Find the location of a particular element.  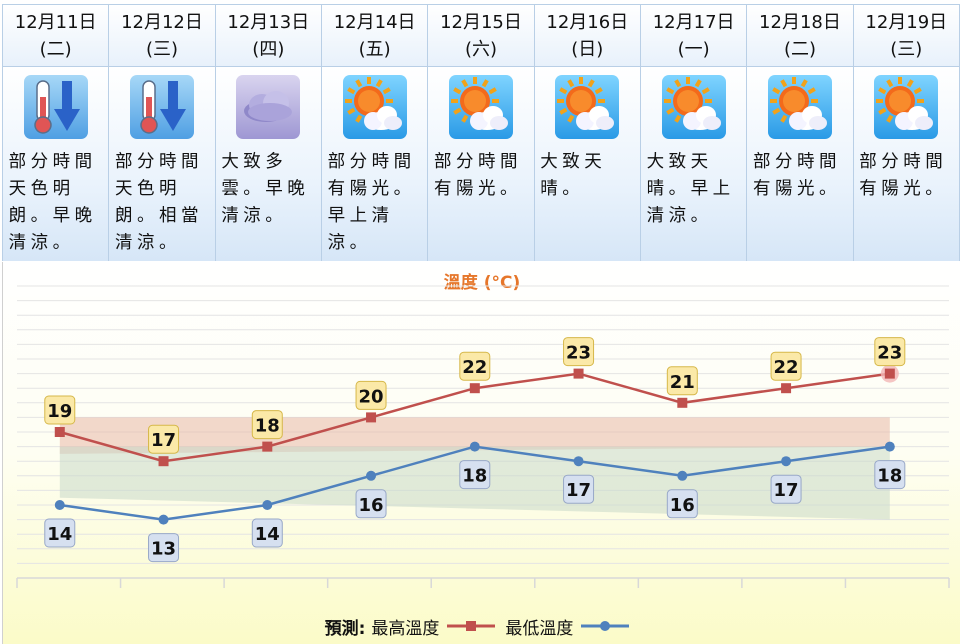

day-body: 部分時間有陽光。早上清涼。 is located at coordinates (374, 164).